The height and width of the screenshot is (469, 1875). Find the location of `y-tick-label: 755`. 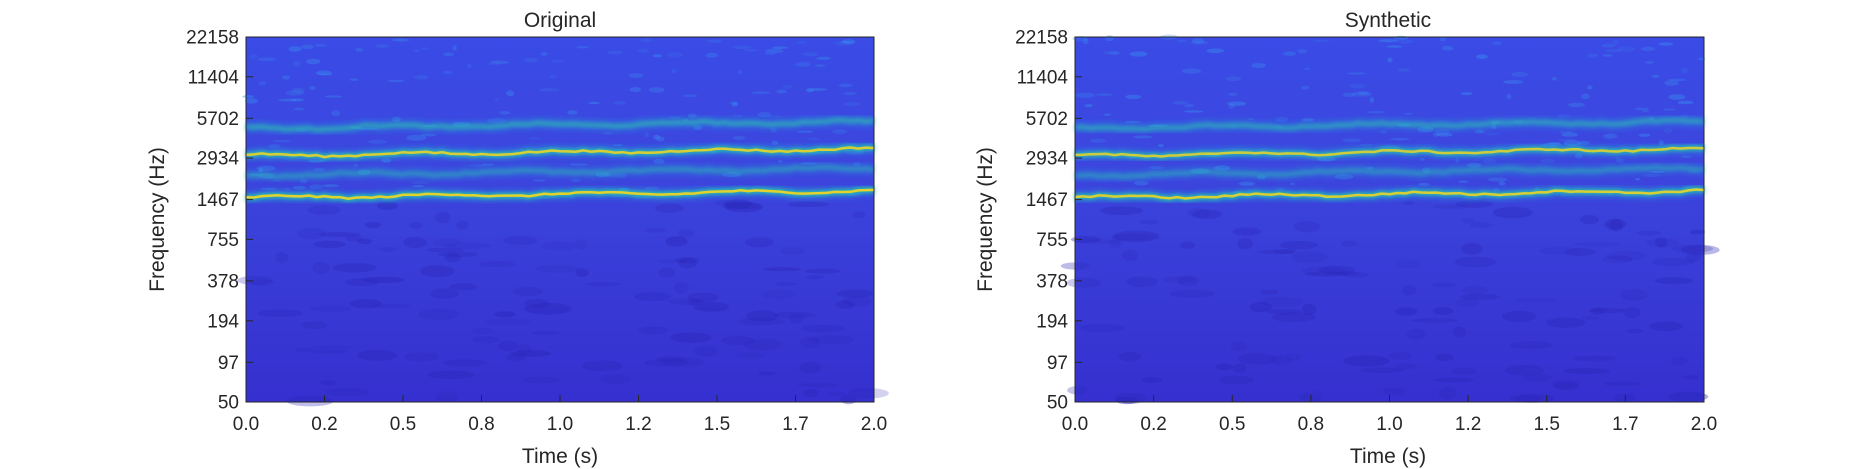

y-tick-label: 755 is located at coordinates (1052, 240).